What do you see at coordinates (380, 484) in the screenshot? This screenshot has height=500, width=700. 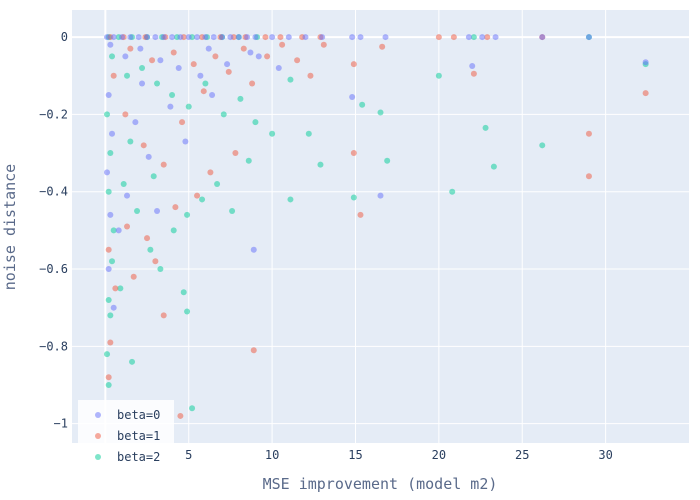 I see `x-axis-title: MSE improvement (model m2)` at bounding box center [380, 484].